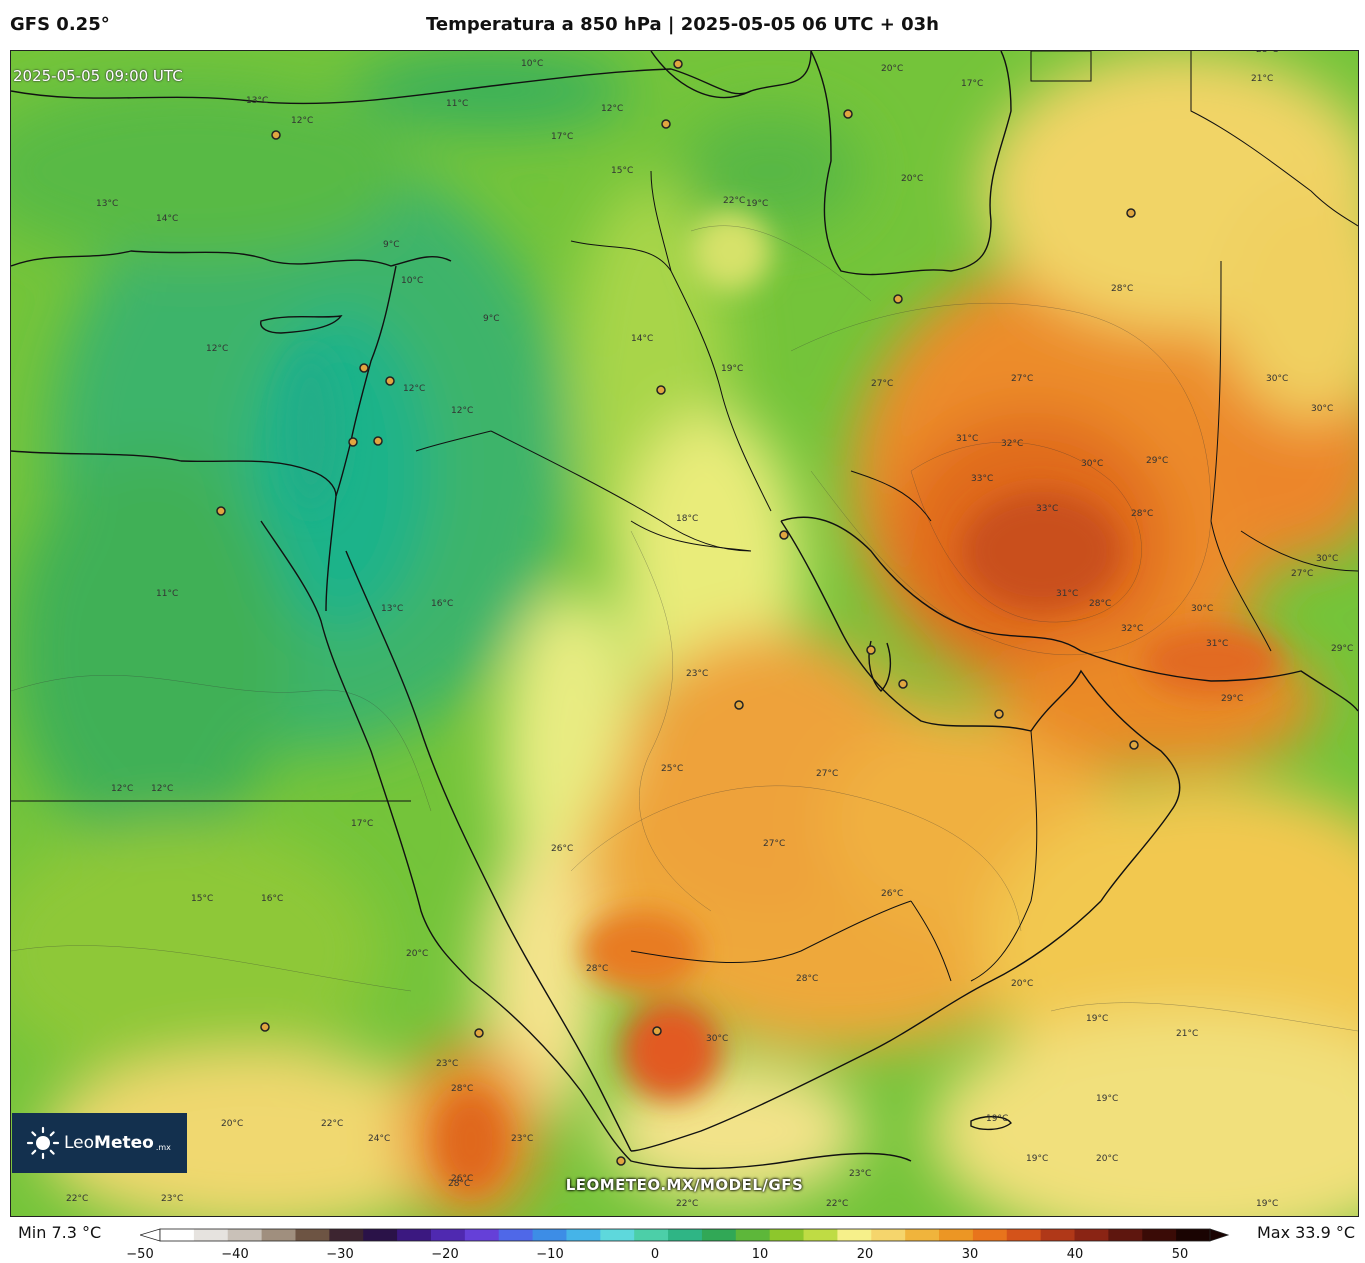  What do you see at coordinates (163, 1147) in the screenshot?
I see `logo-suffix: .mx` at bounding box center [163, 1147].